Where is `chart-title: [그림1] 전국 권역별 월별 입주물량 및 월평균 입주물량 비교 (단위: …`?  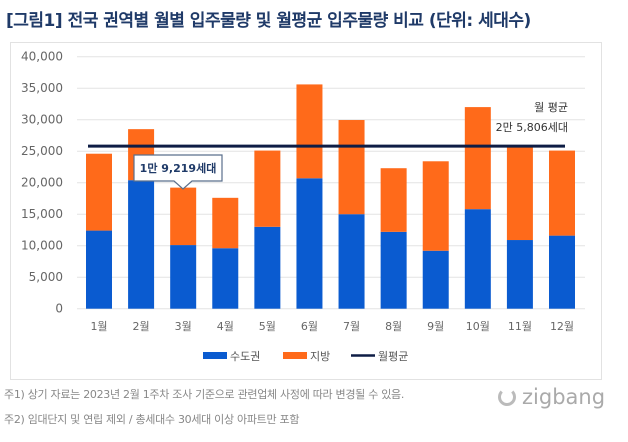
chart-title: [그림1] 전국 권역별 월별 입주물량 및 월평균 입주물량 비교 (단위: … is located at coordinates (268, 21).